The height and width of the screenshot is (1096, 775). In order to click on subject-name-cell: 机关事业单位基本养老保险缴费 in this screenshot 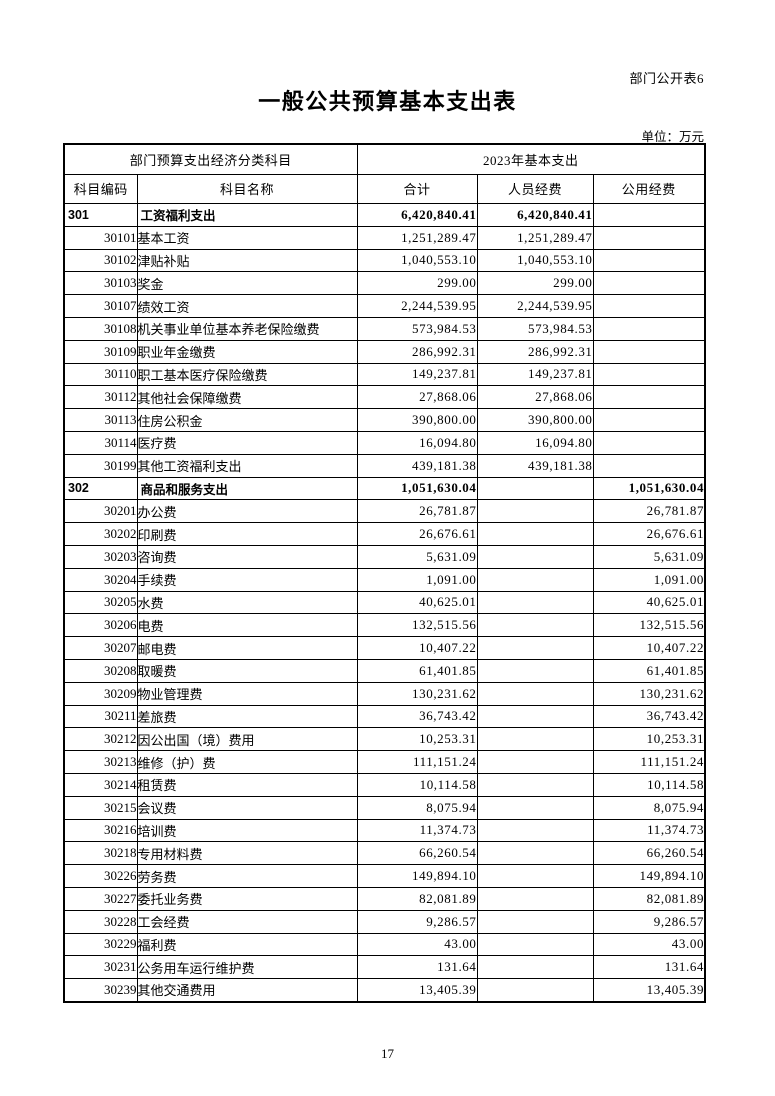, I will do `click(247, 328)`.